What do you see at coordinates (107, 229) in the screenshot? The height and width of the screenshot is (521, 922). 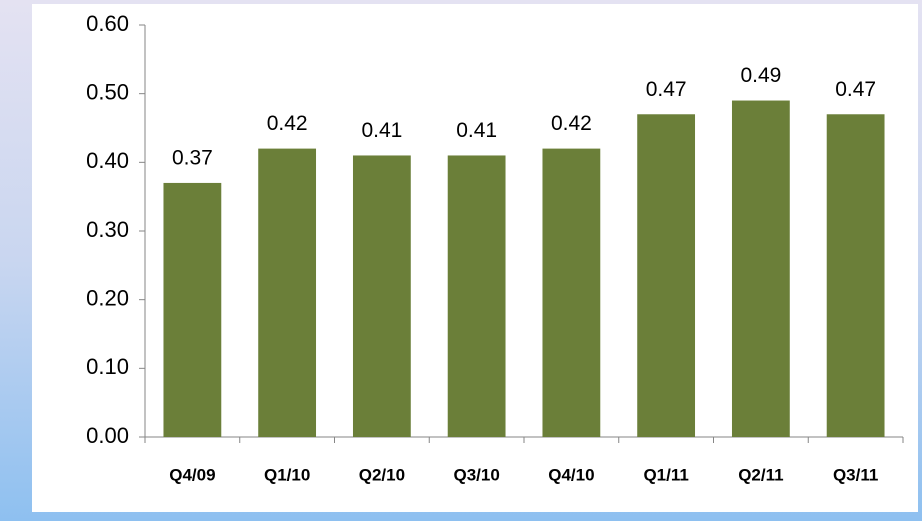 I see `y-tick-label: 0.30` at bounding box center [107, 229].